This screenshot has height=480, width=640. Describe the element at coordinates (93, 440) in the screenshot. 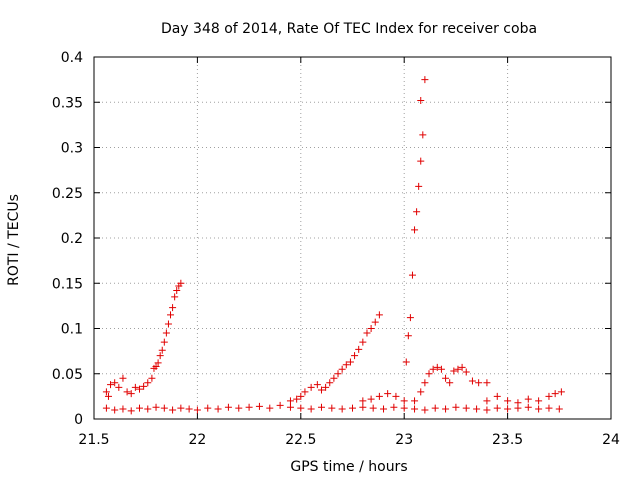

I see `x-tick-label: 21.5` at that location.